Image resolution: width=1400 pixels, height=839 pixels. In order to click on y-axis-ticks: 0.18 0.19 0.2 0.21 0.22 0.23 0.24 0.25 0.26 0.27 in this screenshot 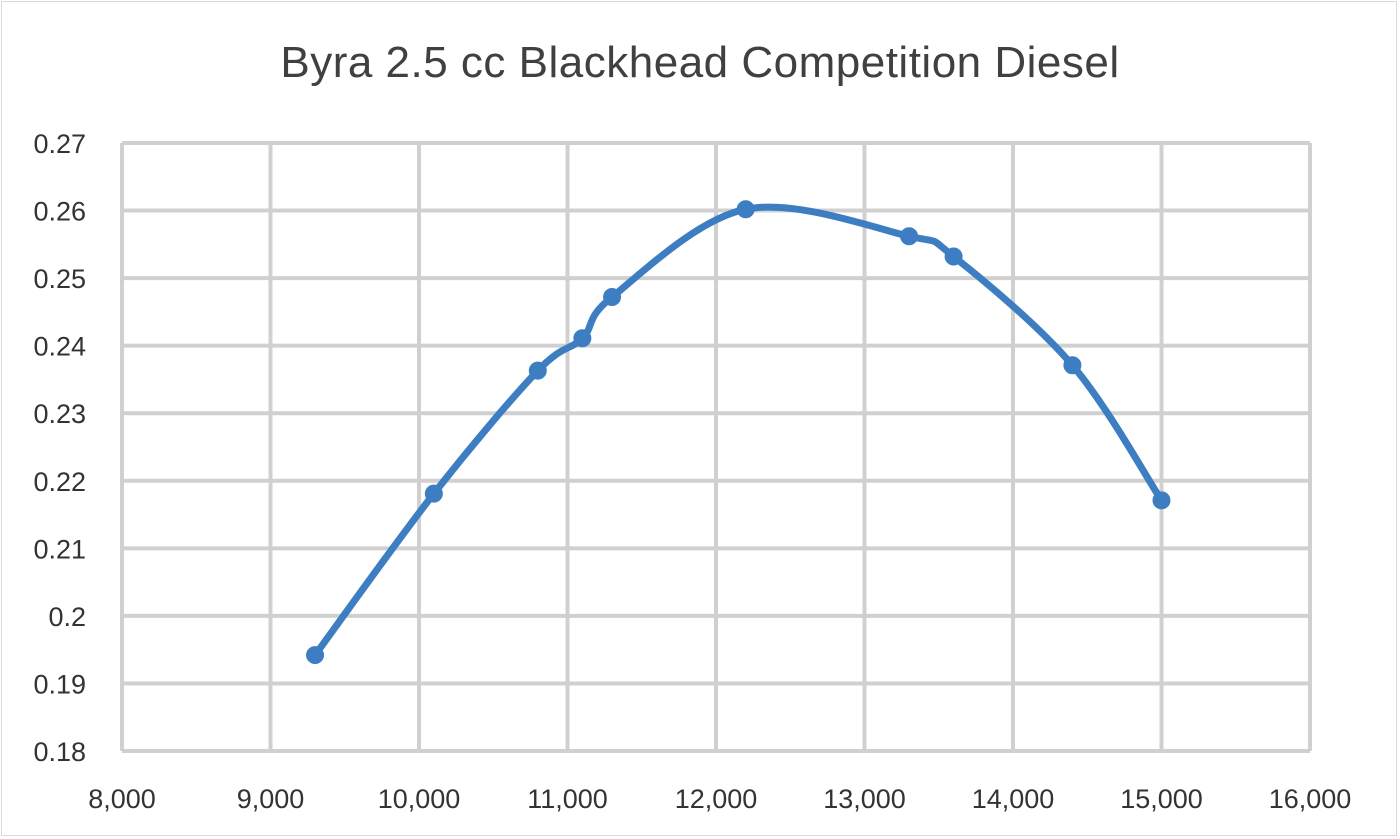, I will do `click(59, 448)`.